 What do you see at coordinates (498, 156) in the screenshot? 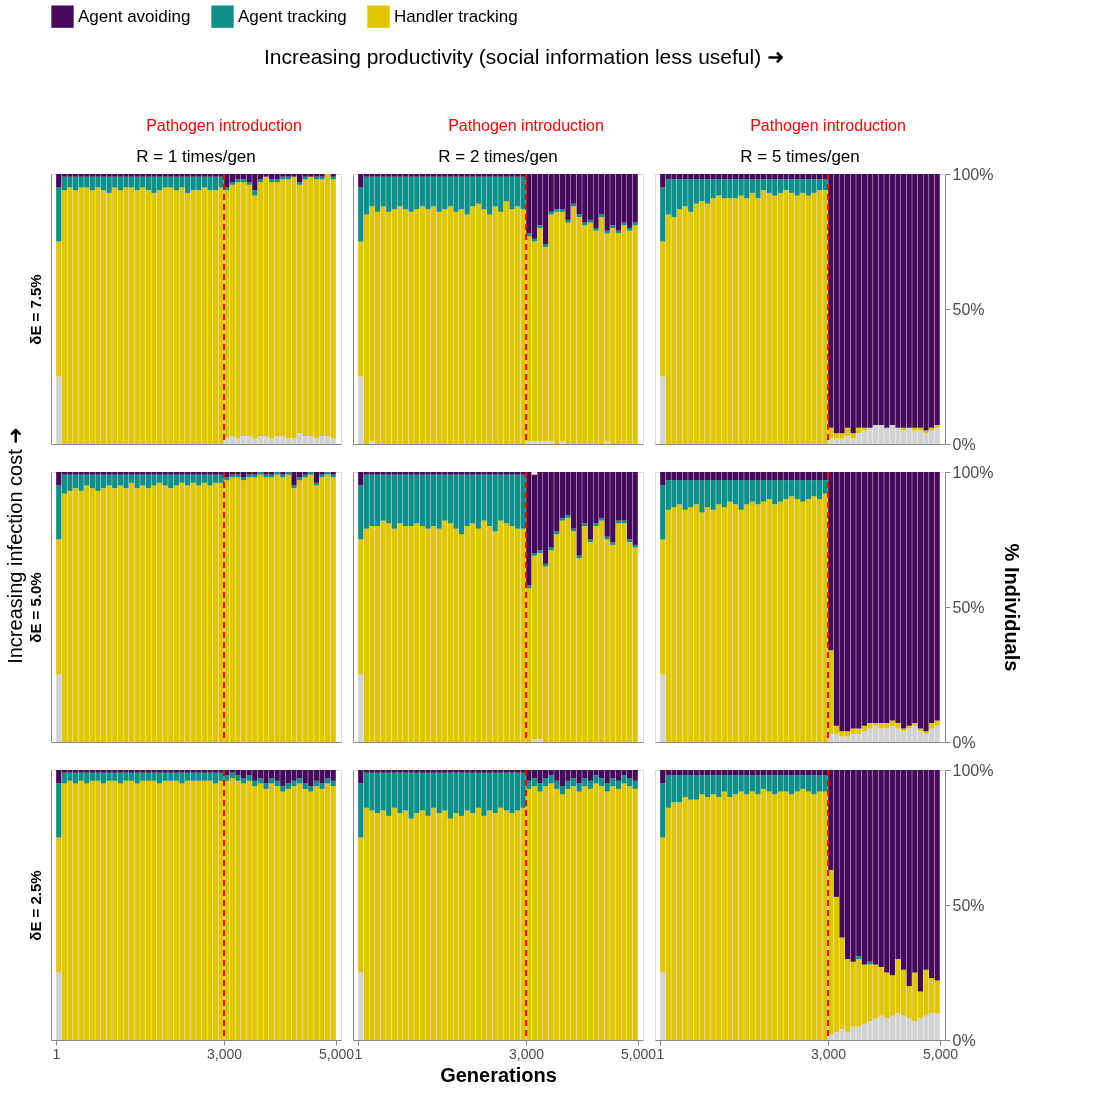
I see `chart-title: R = 2 times/gen` at bounding box center [498, 156].